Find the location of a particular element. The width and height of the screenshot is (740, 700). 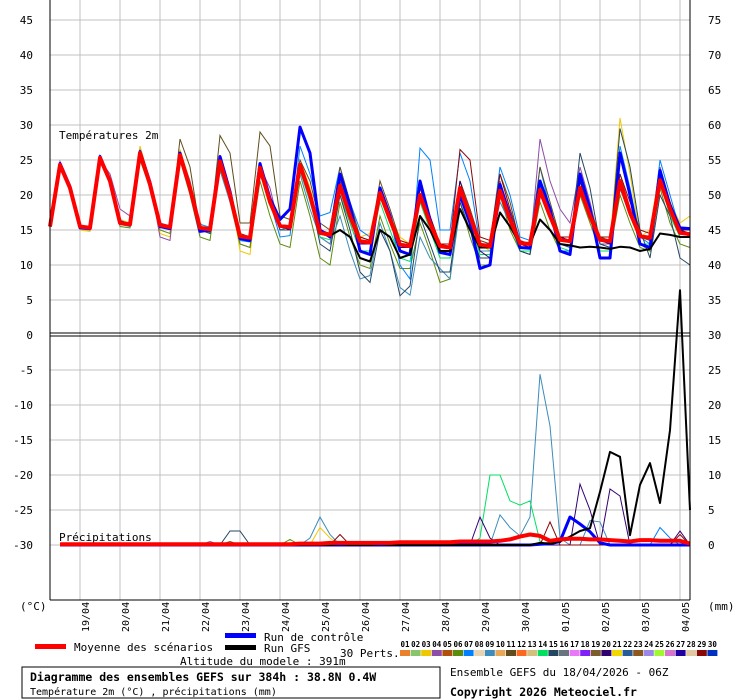

right-tick-label: 40 is located at coordinates (714, 265).